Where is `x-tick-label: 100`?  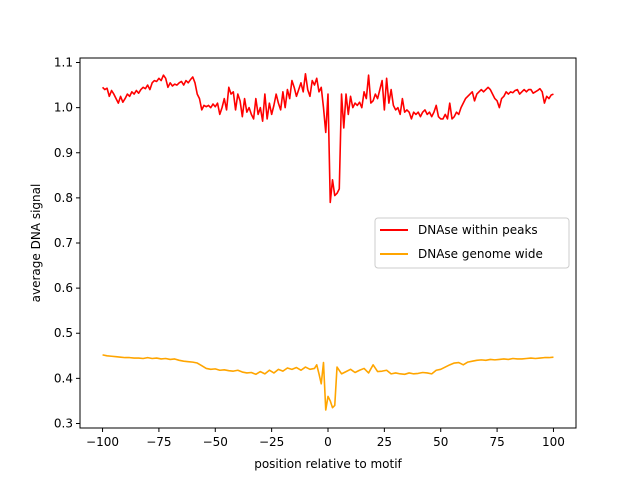
x-tick-label: 100 is located at coordinates (553, 442).